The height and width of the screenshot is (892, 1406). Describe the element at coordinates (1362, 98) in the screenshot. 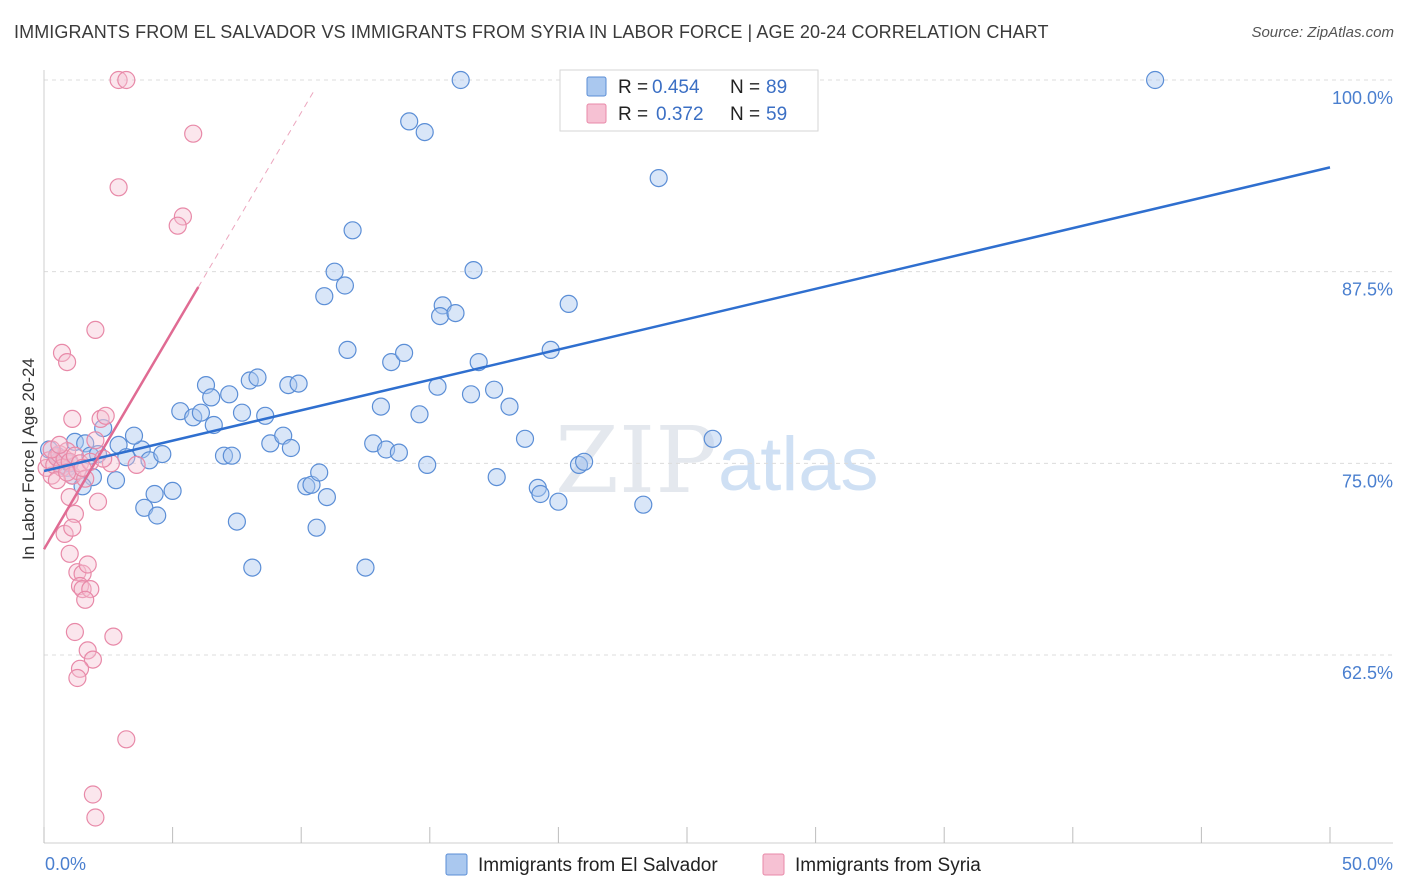

I see `y-tick-label-3: 100.0%` at that location.